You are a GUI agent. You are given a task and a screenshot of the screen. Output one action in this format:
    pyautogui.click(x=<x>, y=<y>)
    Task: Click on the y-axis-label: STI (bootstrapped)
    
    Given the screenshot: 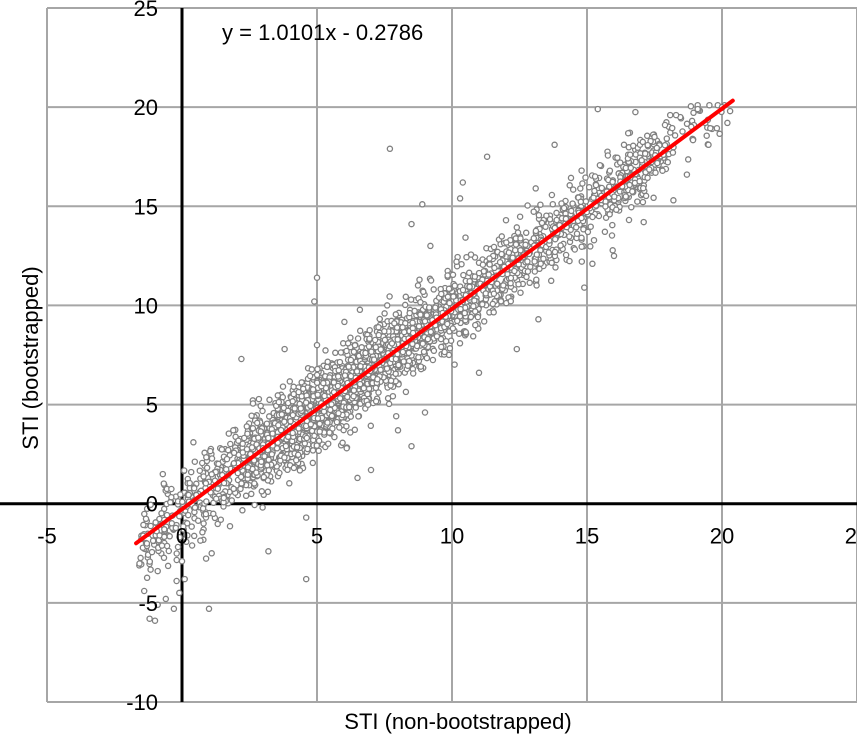 What is the action you would take?
    pyautogui.click(x=30, y=357)
    